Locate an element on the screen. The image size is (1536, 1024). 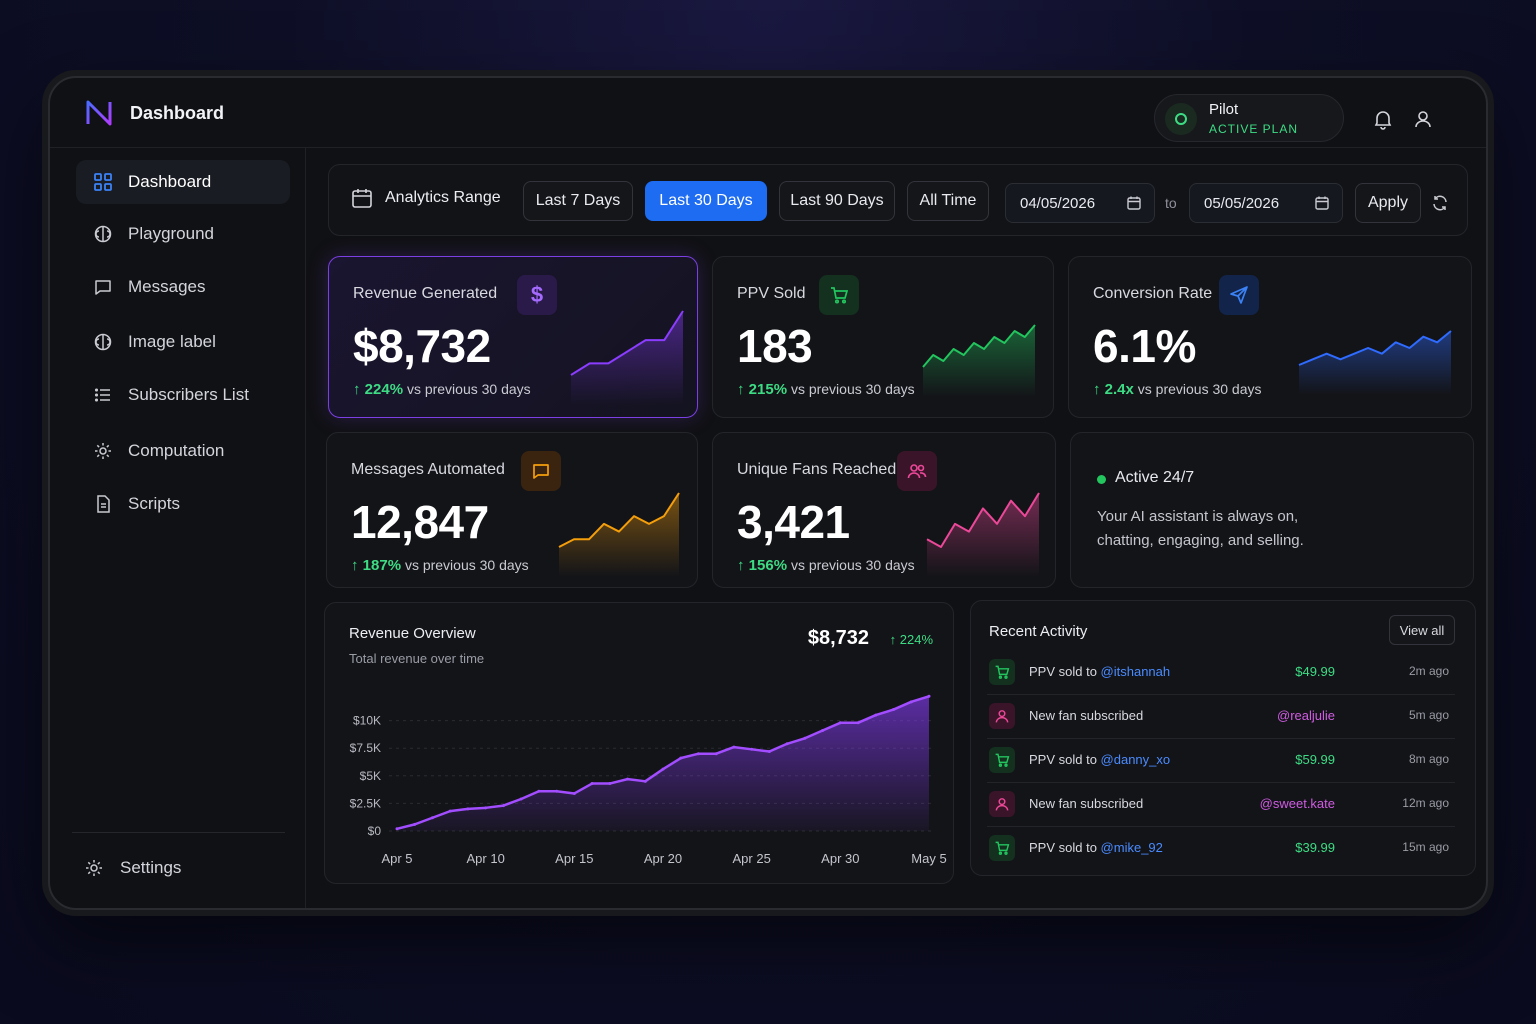
sidebar-item-playground: Playground is located at coordinates (183, 234).